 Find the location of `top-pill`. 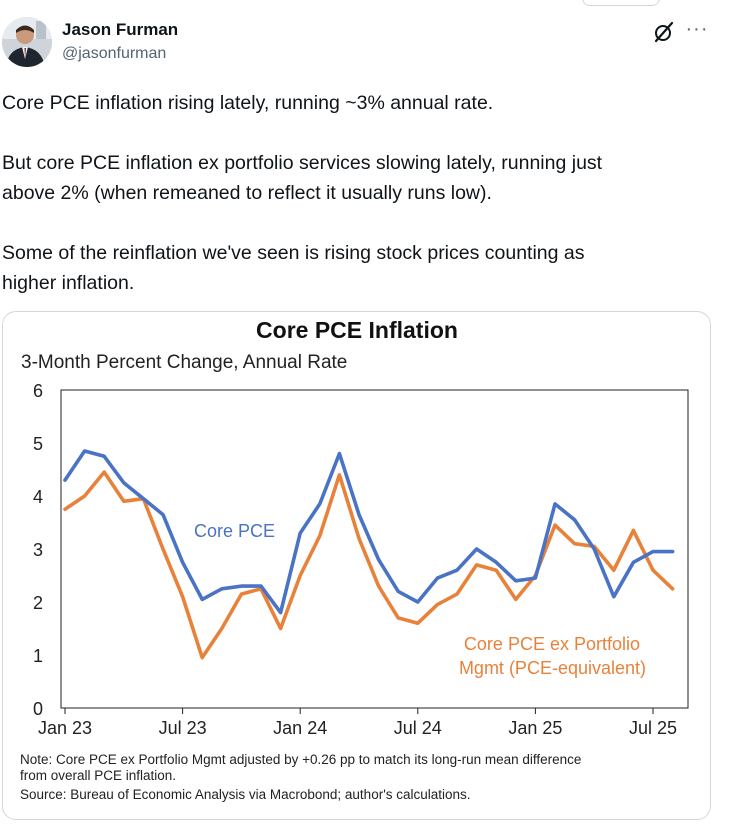

top-pill is located at coordinates (621, 3).